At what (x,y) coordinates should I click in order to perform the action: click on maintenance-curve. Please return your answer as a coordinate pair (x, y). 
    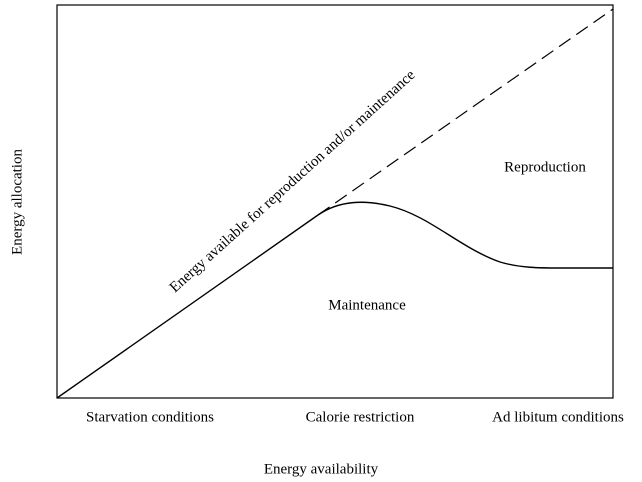
    Looking at the image, I should click on (465, 235).